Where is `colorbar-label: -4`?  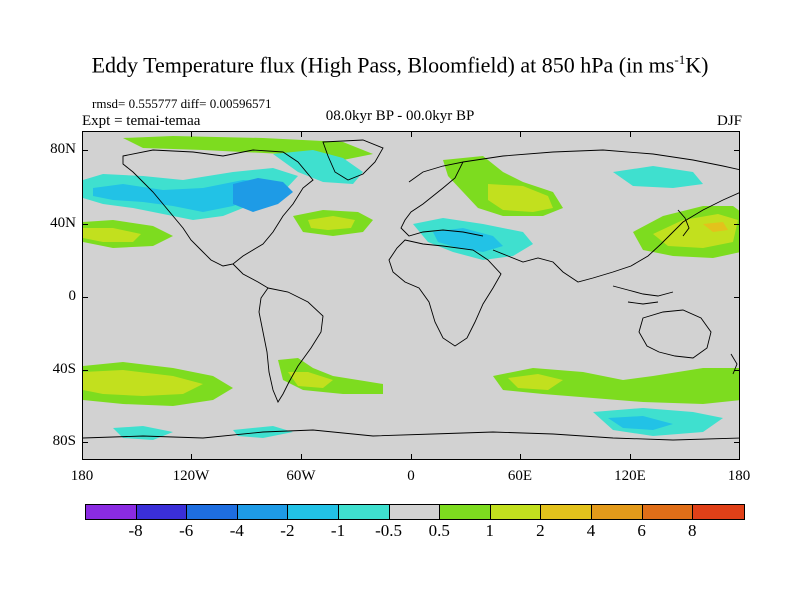 colorbar-label: -4 is located at coordinates (236, 530).